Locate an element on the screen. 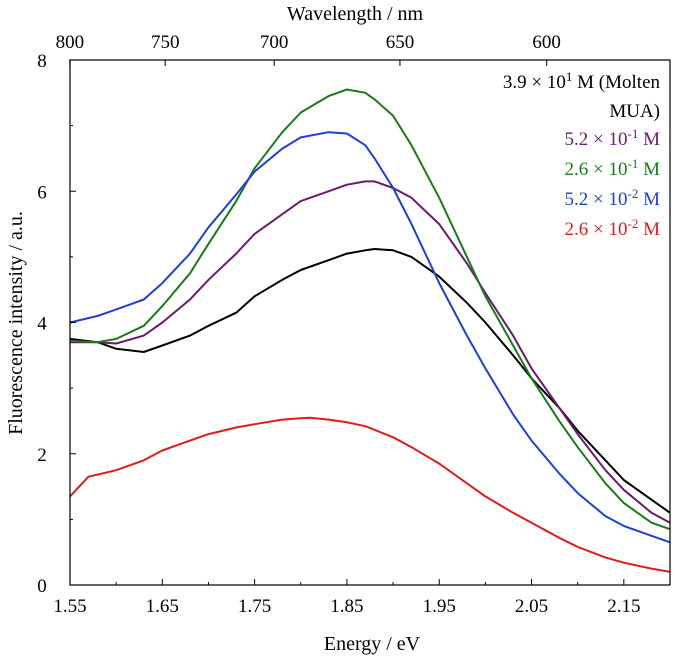 This screenshot has width=675, height=663. x-tick-label: 1.55 is located at coordinates (69, 606).